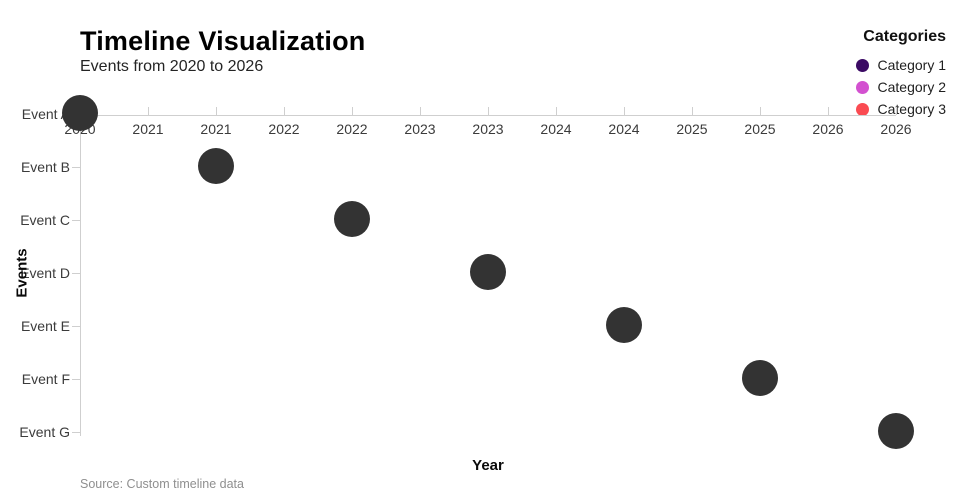 The height and width of the screenshot is (500, 960). What do you see at coordinates (904, 36) in the screenshot?
I see `legend-title: Categories` at bounding box center [904, 36].